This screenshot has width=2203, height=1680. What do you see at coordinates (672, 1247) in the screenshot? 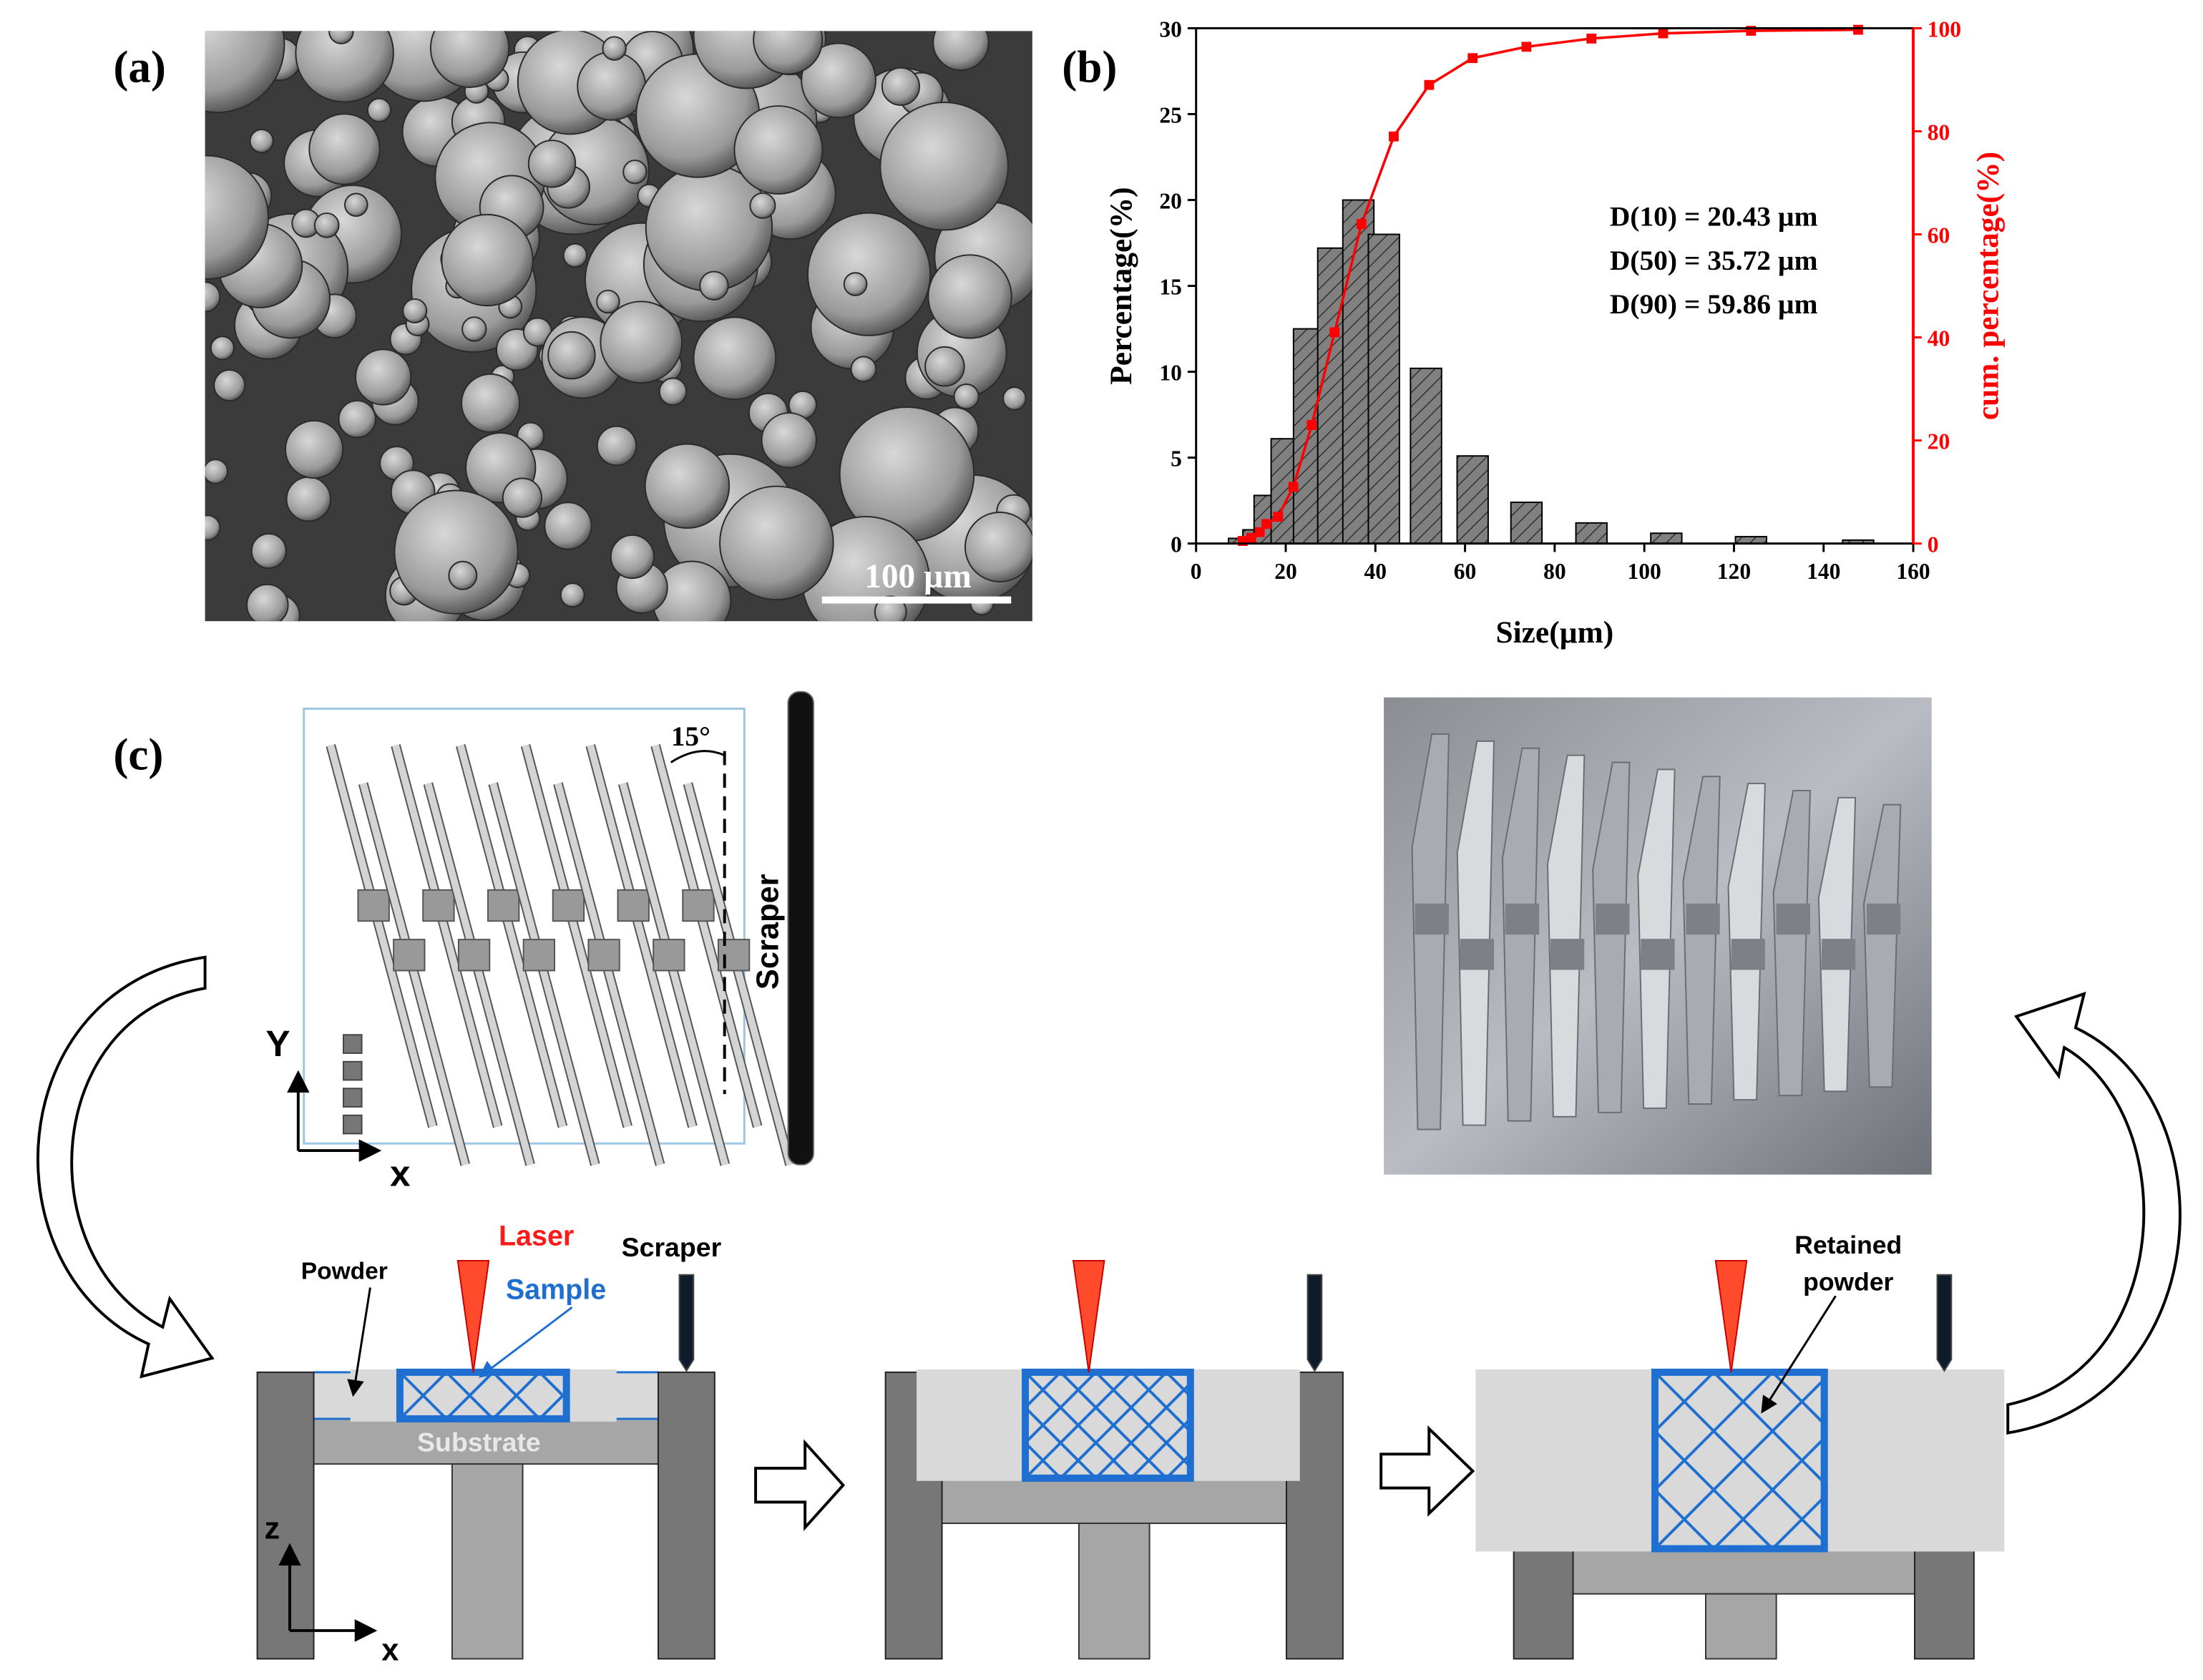
I see `scraper-label: Scraper` at bounding box center [672, 1247].